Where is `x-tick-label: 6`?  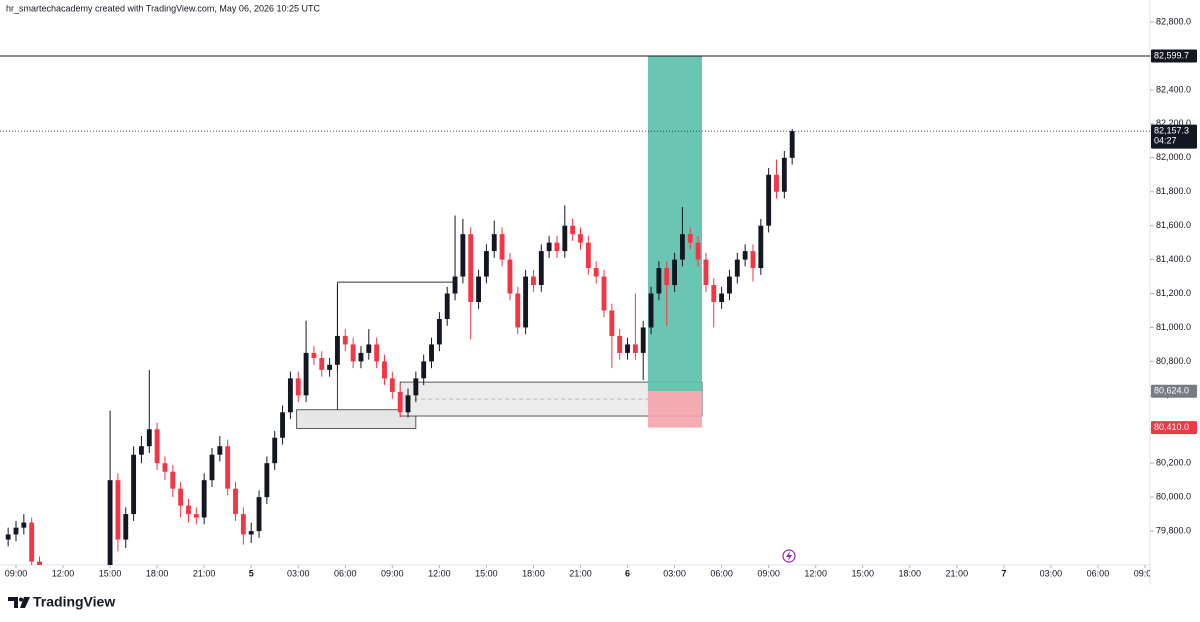
x-tick-label: 6 is located at coordinates (627, 573).